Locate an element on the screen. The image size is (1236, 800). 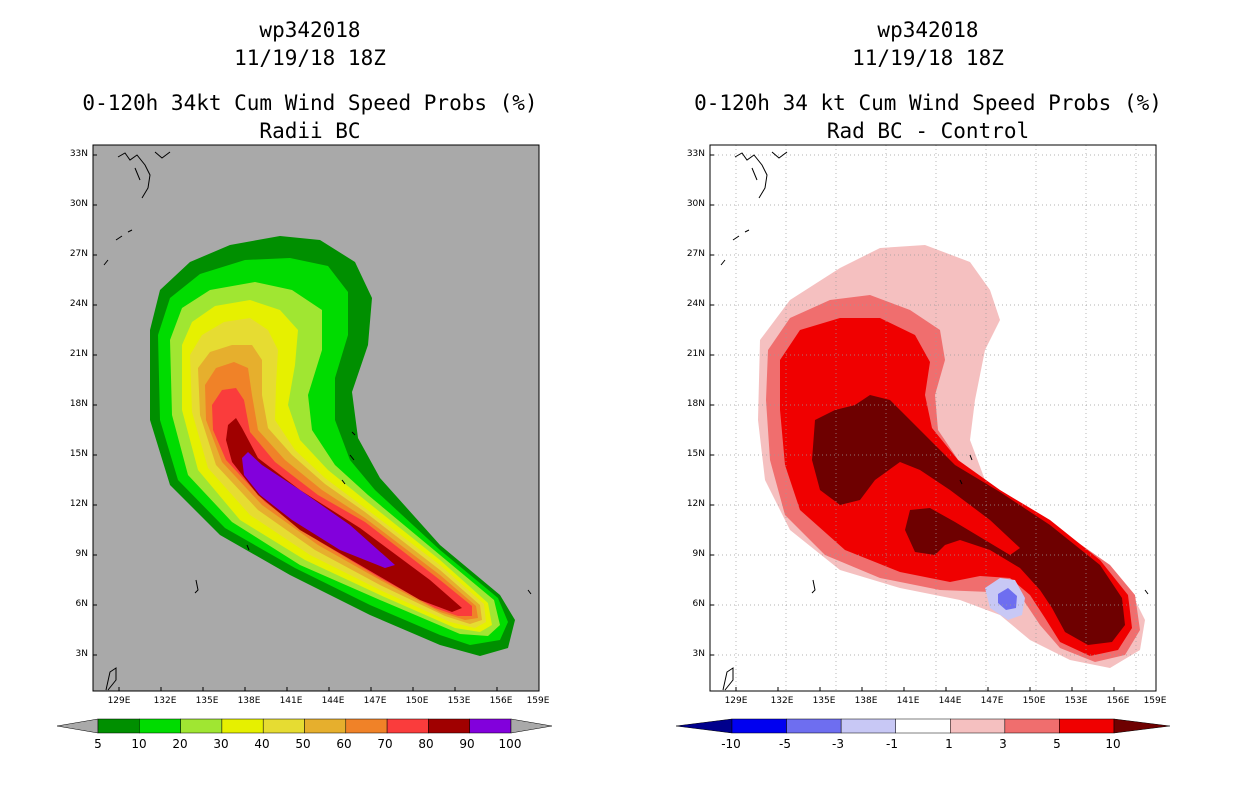
right-lat-label: 15N is located at coordinates (695, 454).